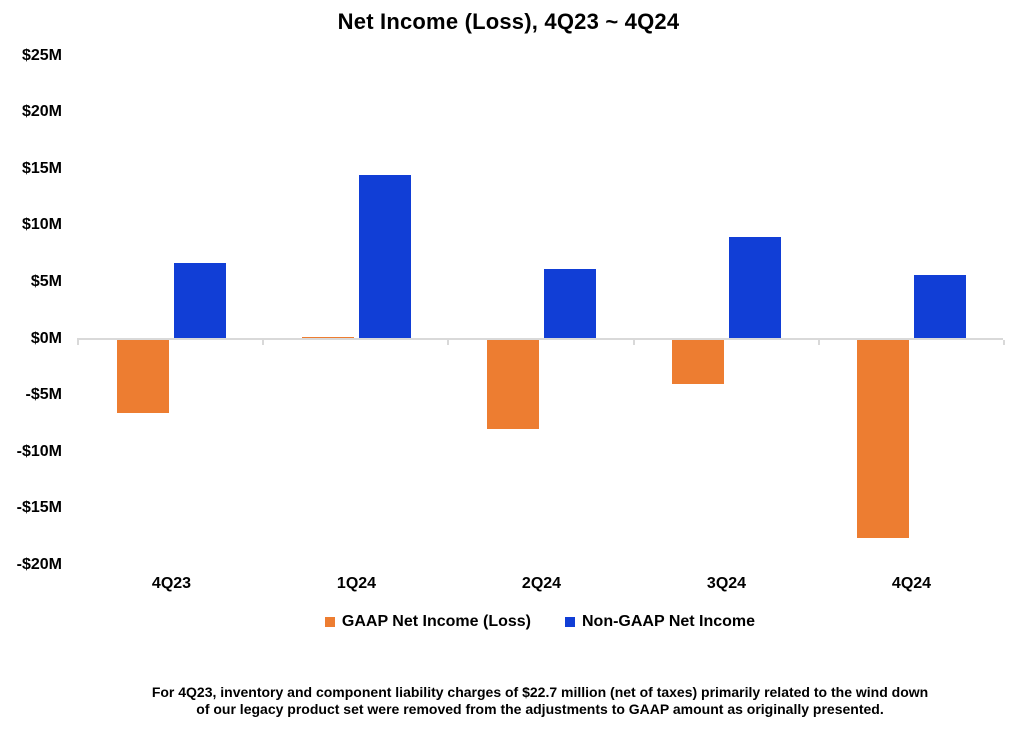 Image resolution: width=1017 pixels, height=737 pixels. Describe the element at coordinates (698, 361) in the screenshot. I see `bar-gaap-3q24` at that location.